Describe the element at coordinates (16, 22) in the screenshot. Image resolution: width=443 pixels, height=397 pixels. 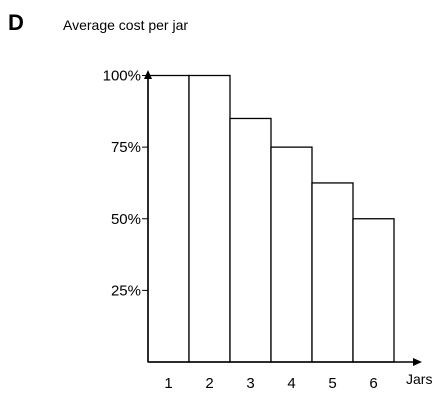
I see `panel-label: D` at that location.